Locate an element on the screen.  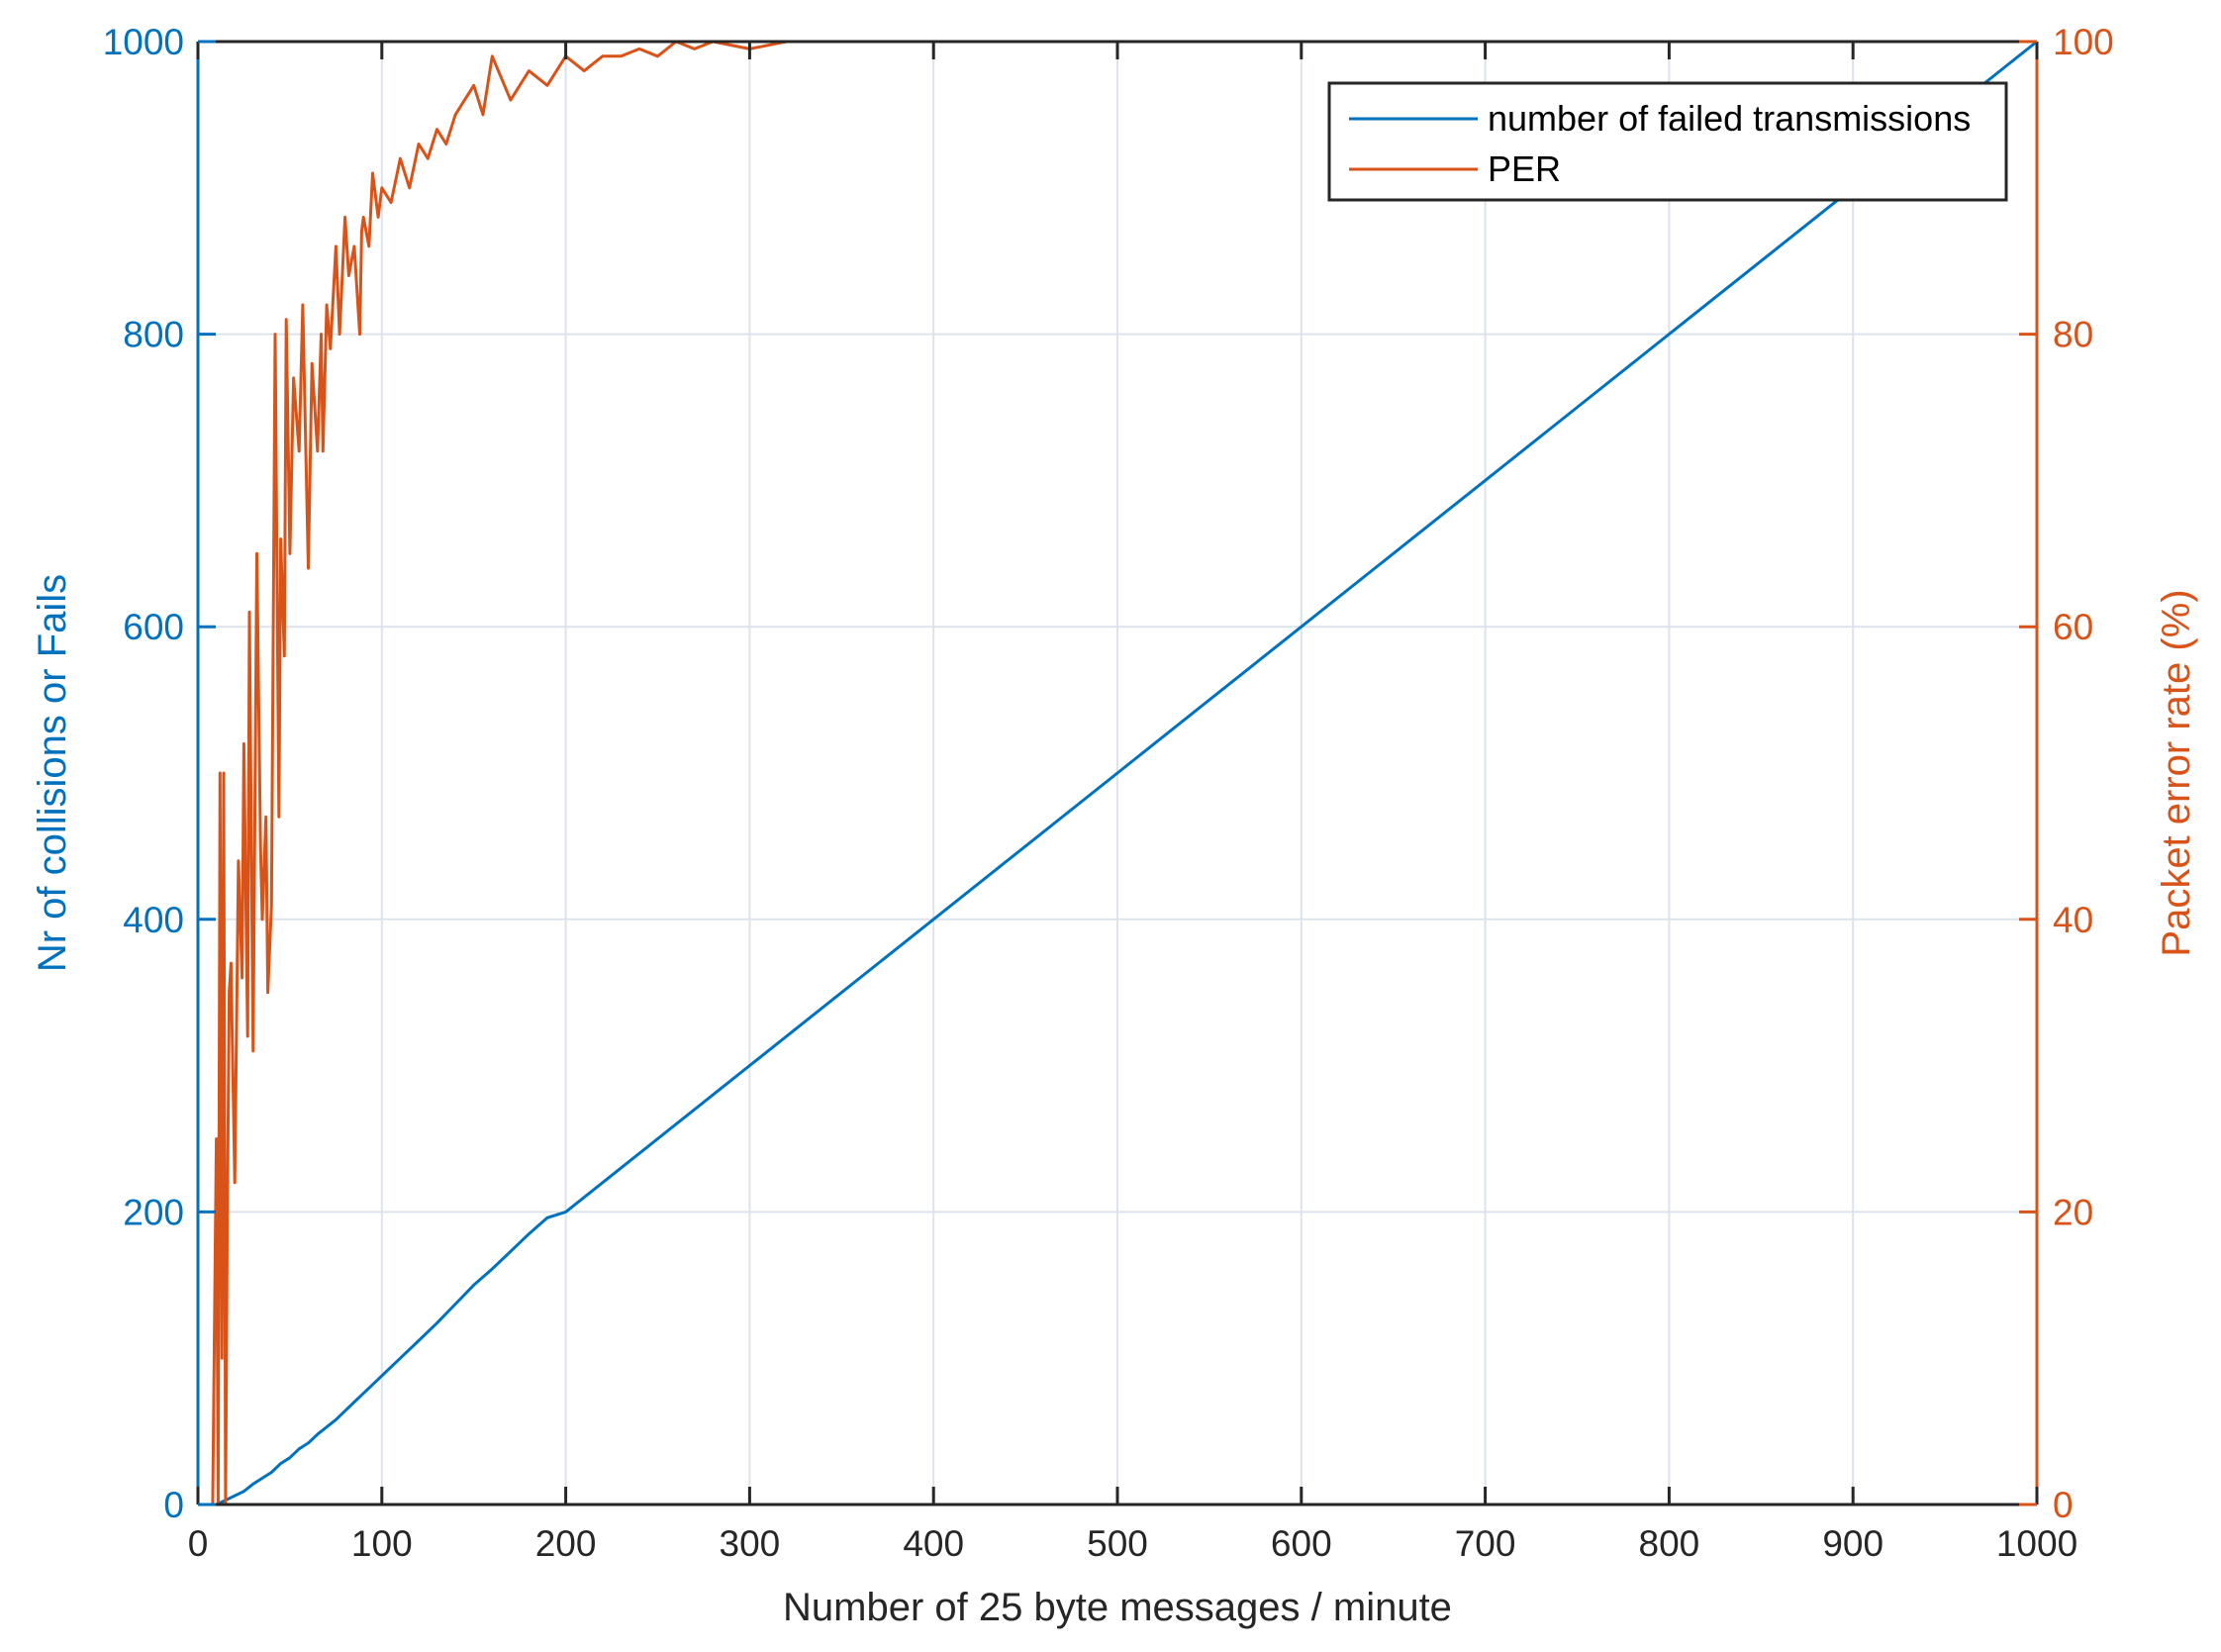
x-tick-label: 500 is located at coordinates (1117, 1543).